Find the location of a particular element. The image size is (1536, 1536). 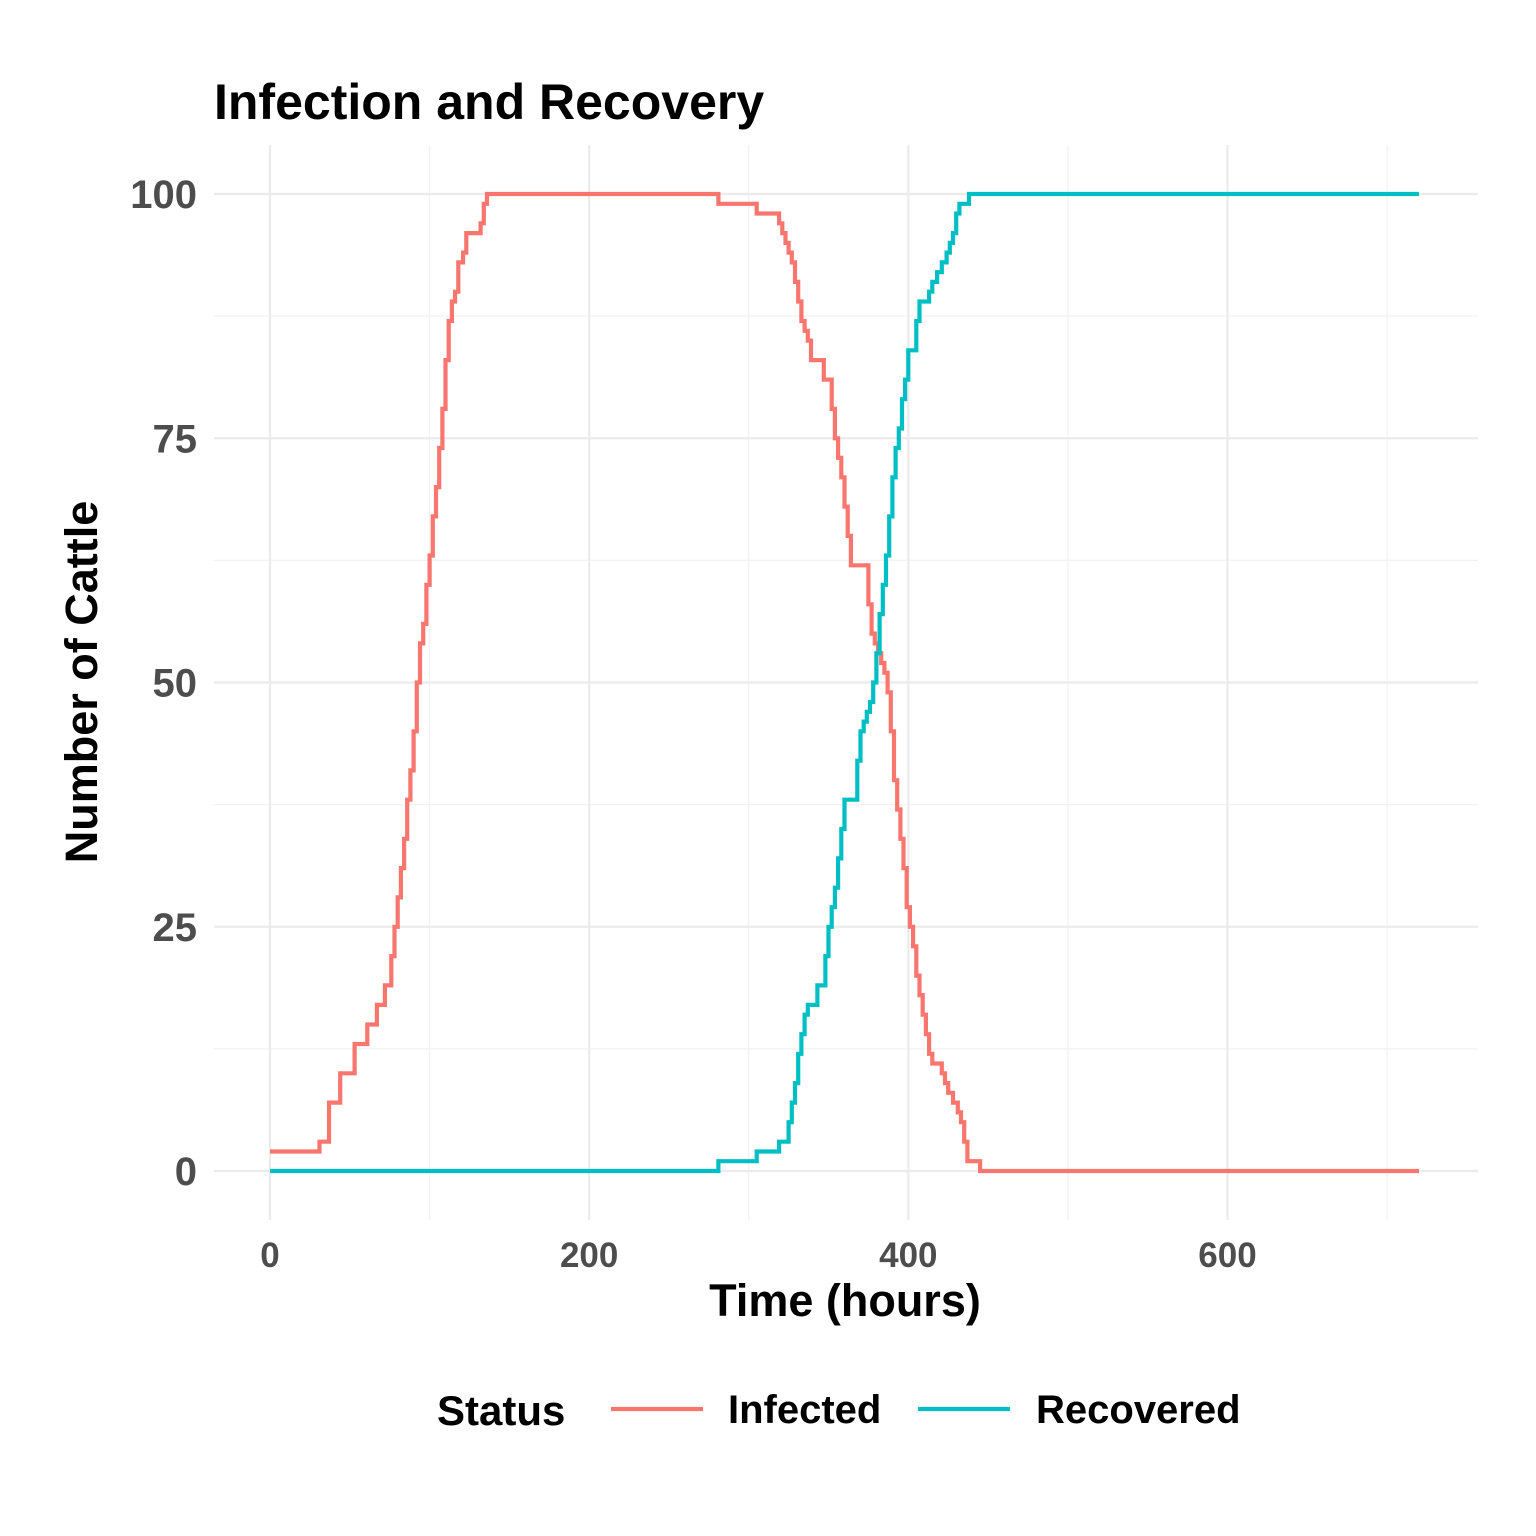

x-tick-label: 600 is located at coordinates (1227, 1255).